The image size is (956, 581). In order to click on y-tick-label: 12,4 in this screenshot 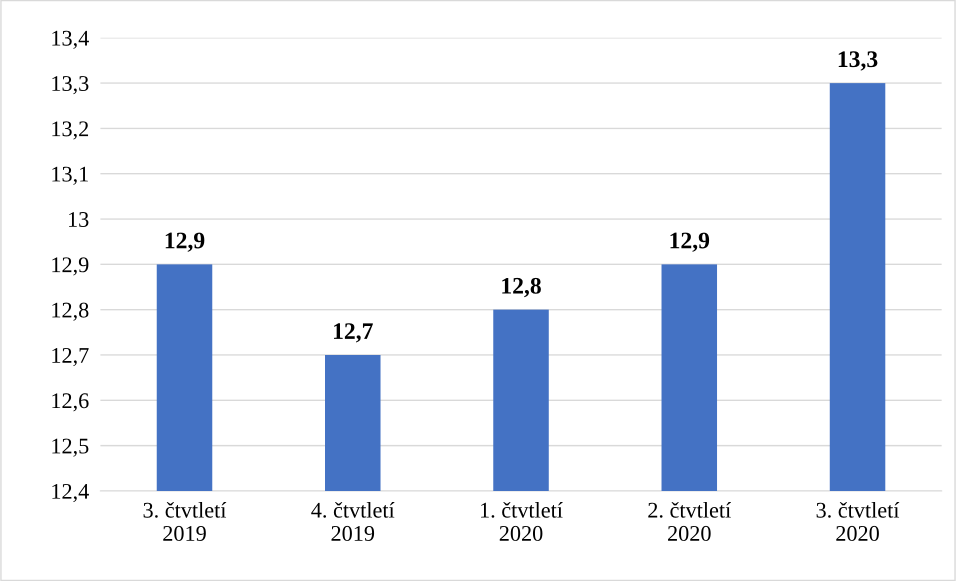, I will do `click(70, 493)`.